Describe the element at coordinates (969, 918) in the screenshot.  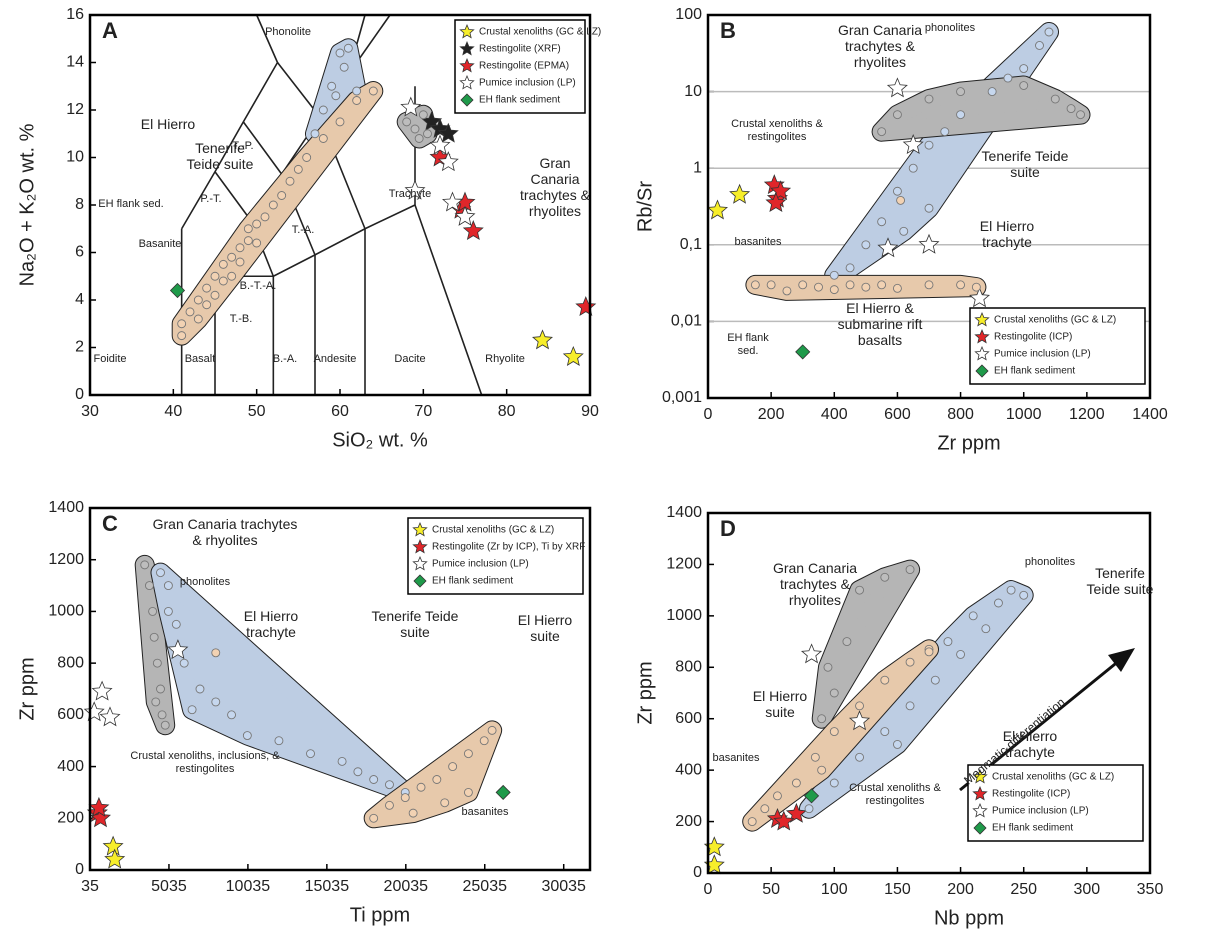
I see `x-axis-label: Nb ppm` at that location.